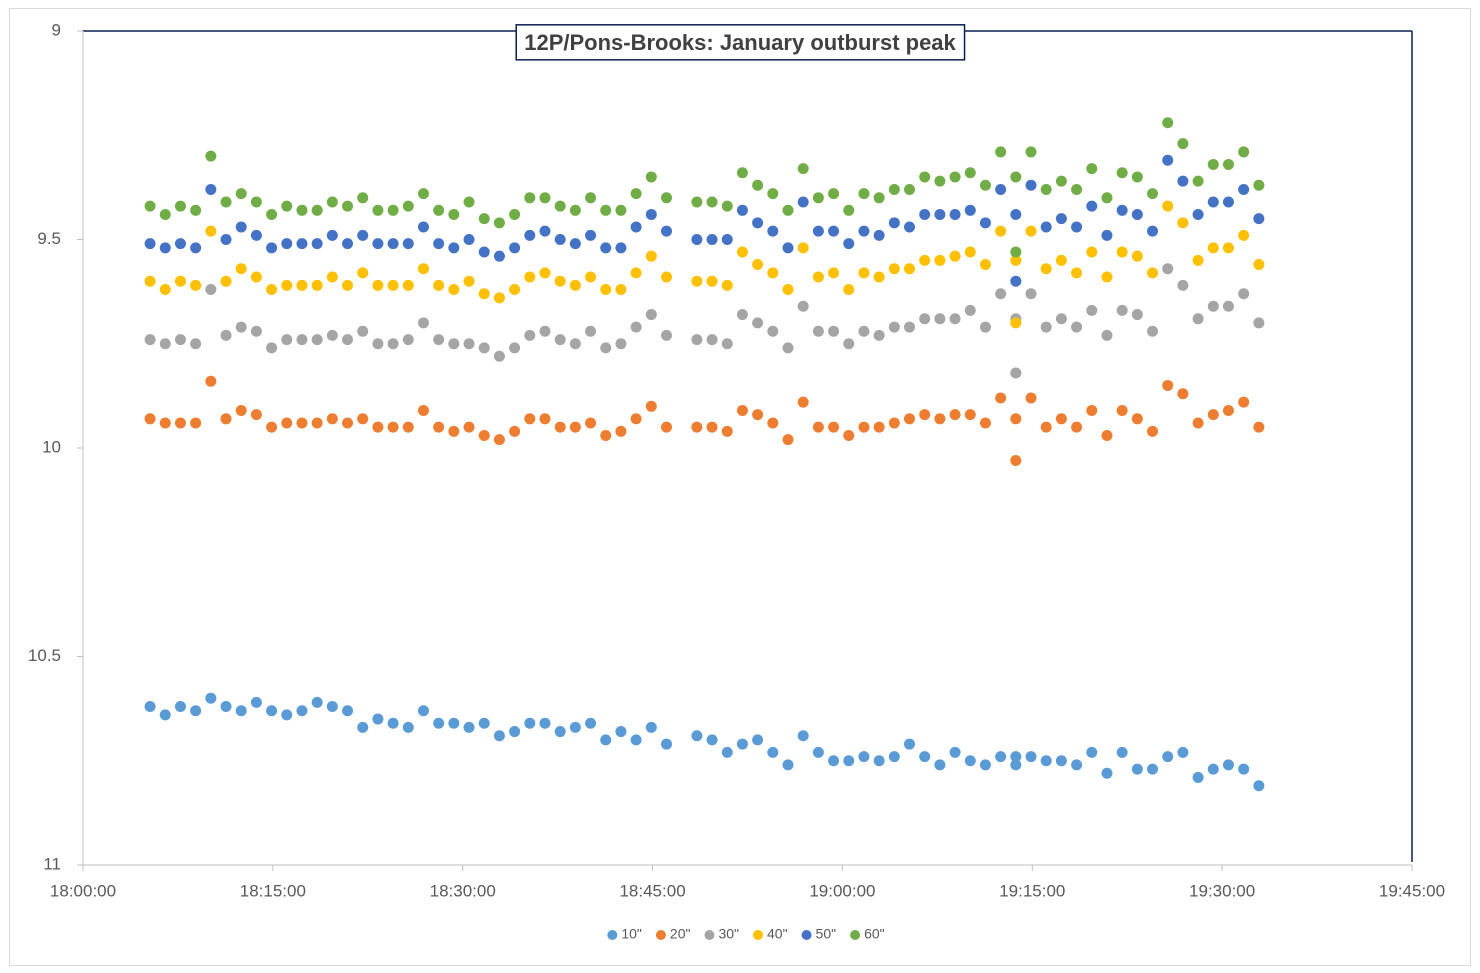 The height and width of the screenshot is (973, 1480). Describe the element at coordinates (680, 934) in the screenshot. I see `legend-label: 20"` at that location.